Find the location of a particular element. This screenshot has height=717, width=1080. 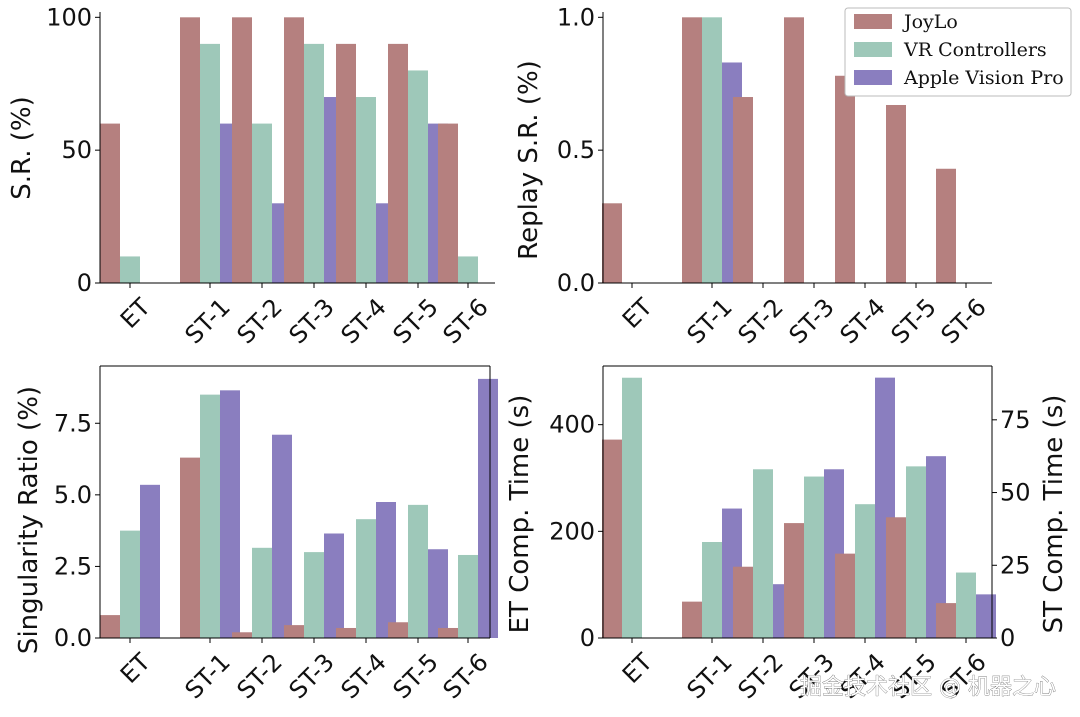

p3-xtick-label-st-3: ST-3 is located at coordinates (312, 676).